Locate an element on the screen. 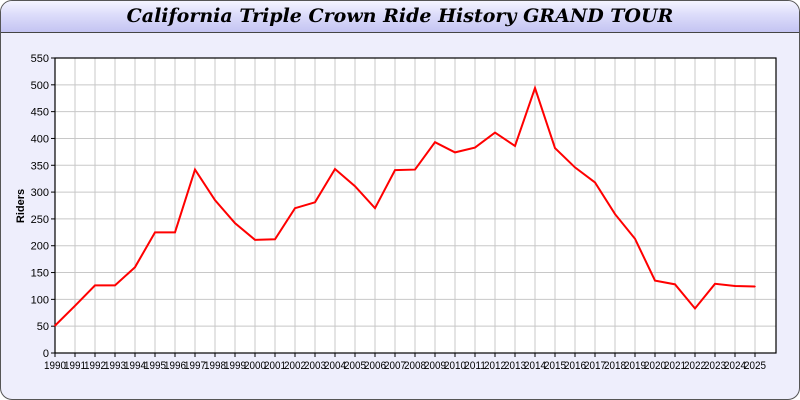 This screenshot has width=800, height=400. x-tick-label: 1993 is located at coordinates (115, 366).